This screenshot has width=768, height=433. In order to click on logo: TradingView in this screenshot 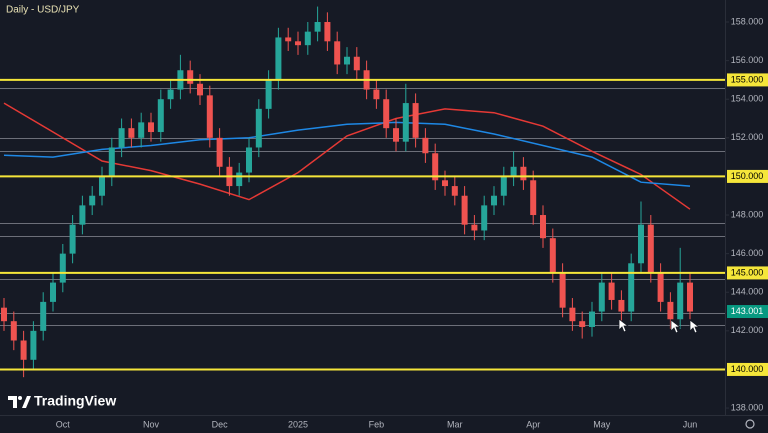, I will do `click(62, 401)`.